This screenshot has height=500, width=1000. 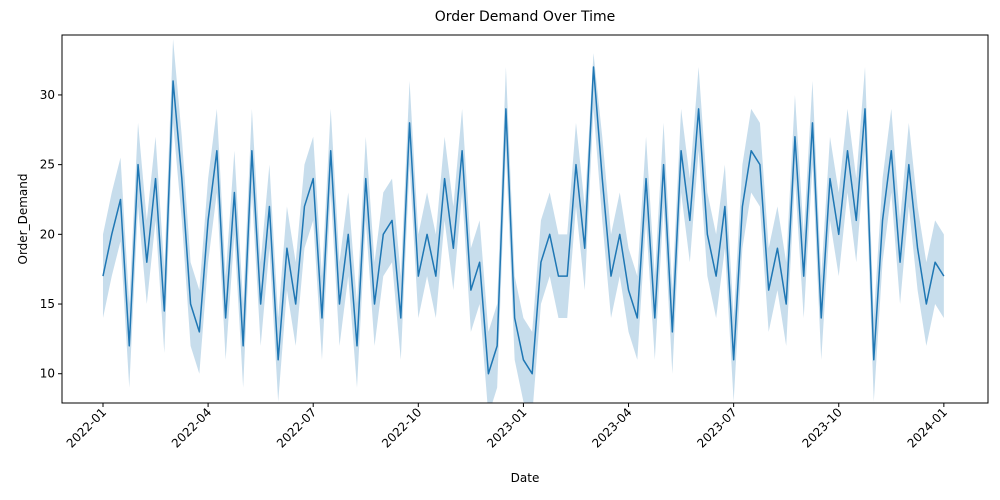 I want to click on y-axis-label: Order_Demand, so click(x=23, y=219).